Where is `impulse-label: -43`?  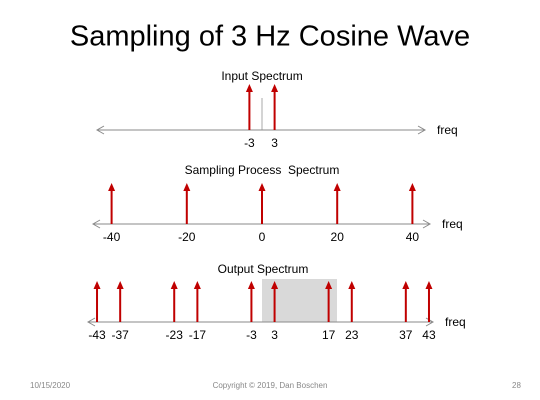 impulse-label: -43 is located at coordinates (97, 335).